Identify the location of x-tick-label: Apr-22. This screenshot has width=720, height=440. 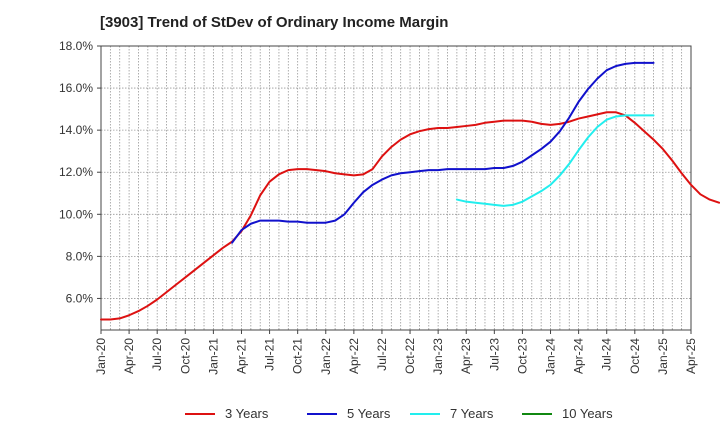
(354, 356).